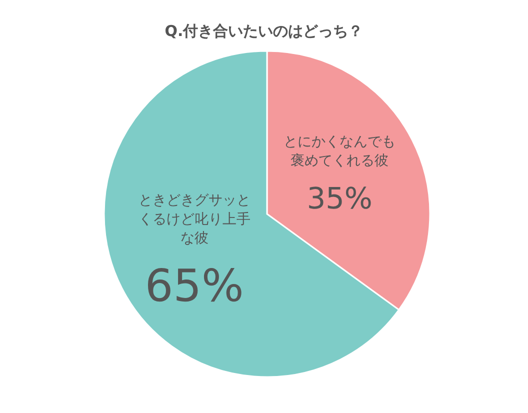 This screenshot has width=528, height=413. Describe the element at coordinates (194, 219) in the screenshot. I see `slice-label: ときどきグサッとくるけど叱り上手な彼` at that location.